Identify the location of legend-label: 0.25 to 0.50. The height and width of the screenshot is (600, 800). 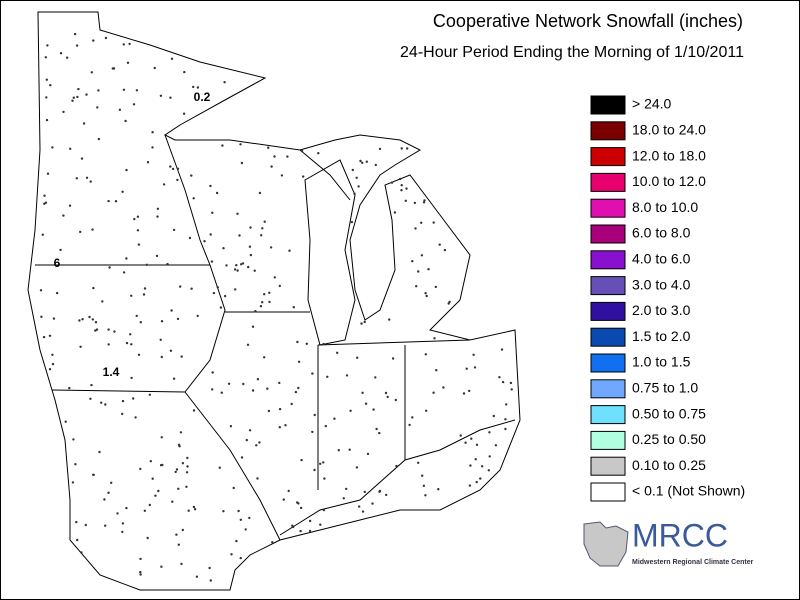
(669, 439).